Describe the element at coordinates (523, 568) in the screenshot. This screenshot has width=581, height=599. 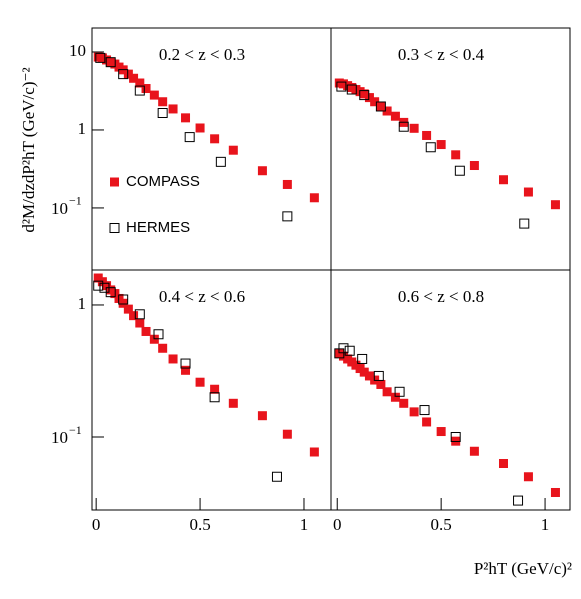
I see `x-axis-label: P²hT (GeV/c)²` at that location.